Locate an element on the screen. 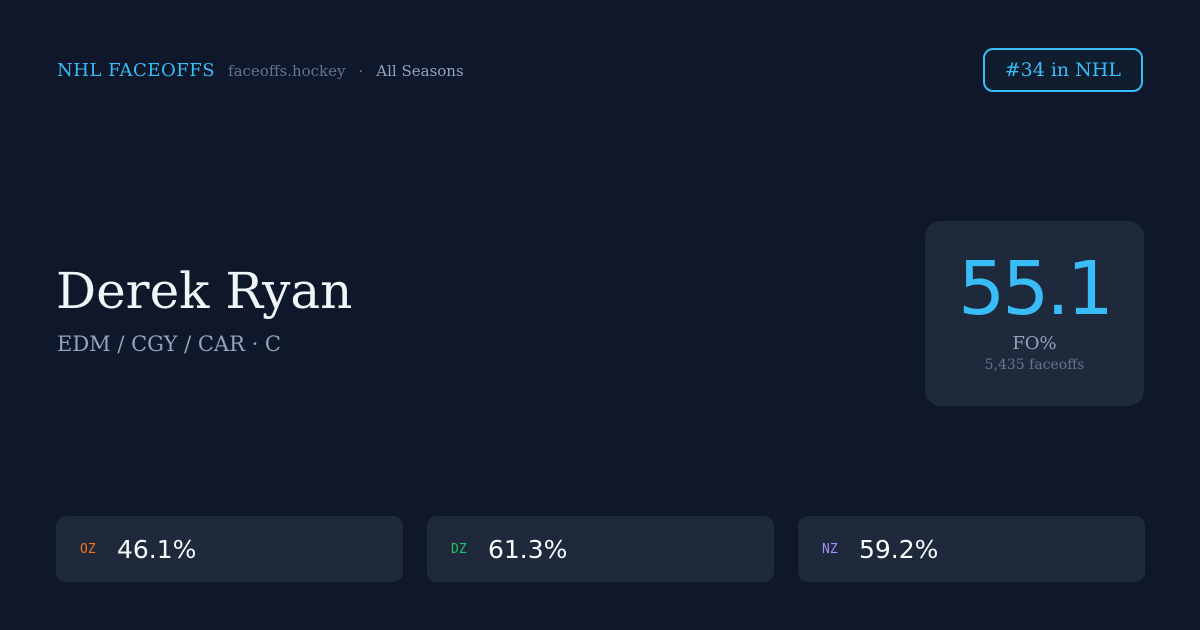 The width and height of the screenshot is (1200, 630). fo-summary-card: 55.1 FO% 5,435 faceoffs is located at coordinates (1034, 313).